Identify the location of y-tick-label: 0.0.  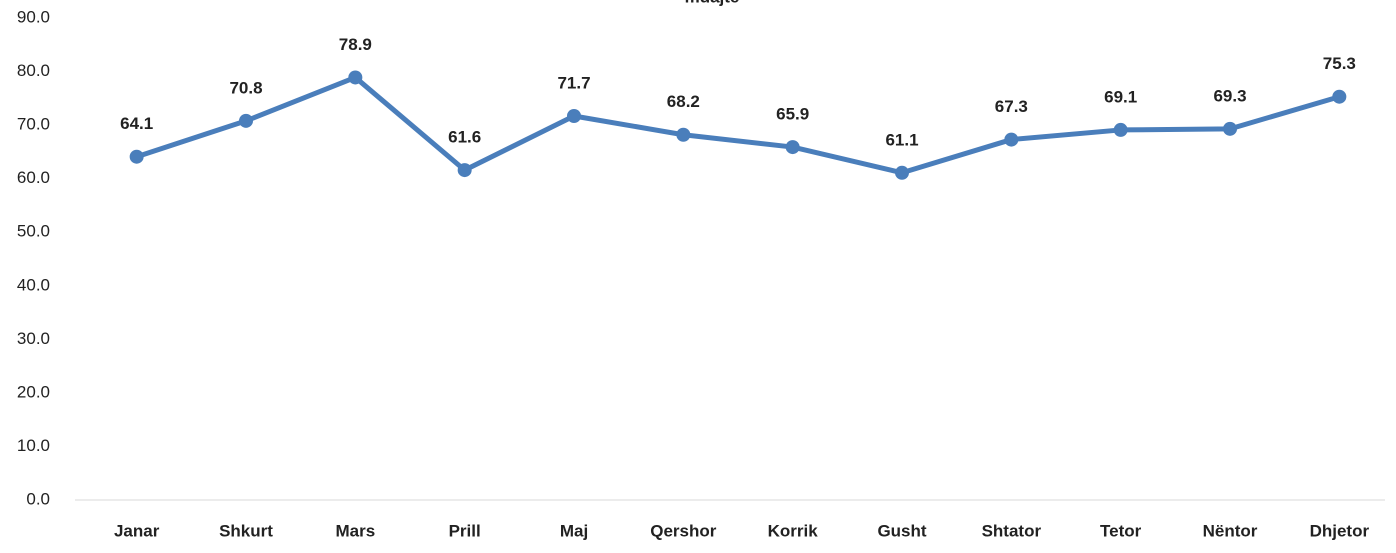
(38, 498).